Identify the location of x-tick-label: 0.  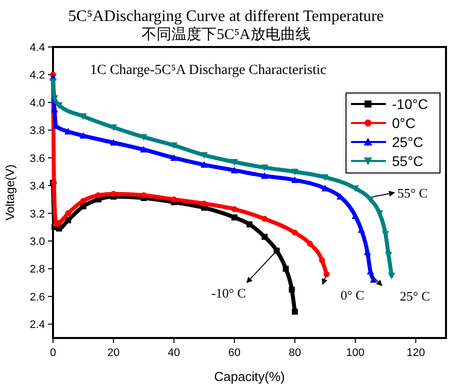
(53, 353).